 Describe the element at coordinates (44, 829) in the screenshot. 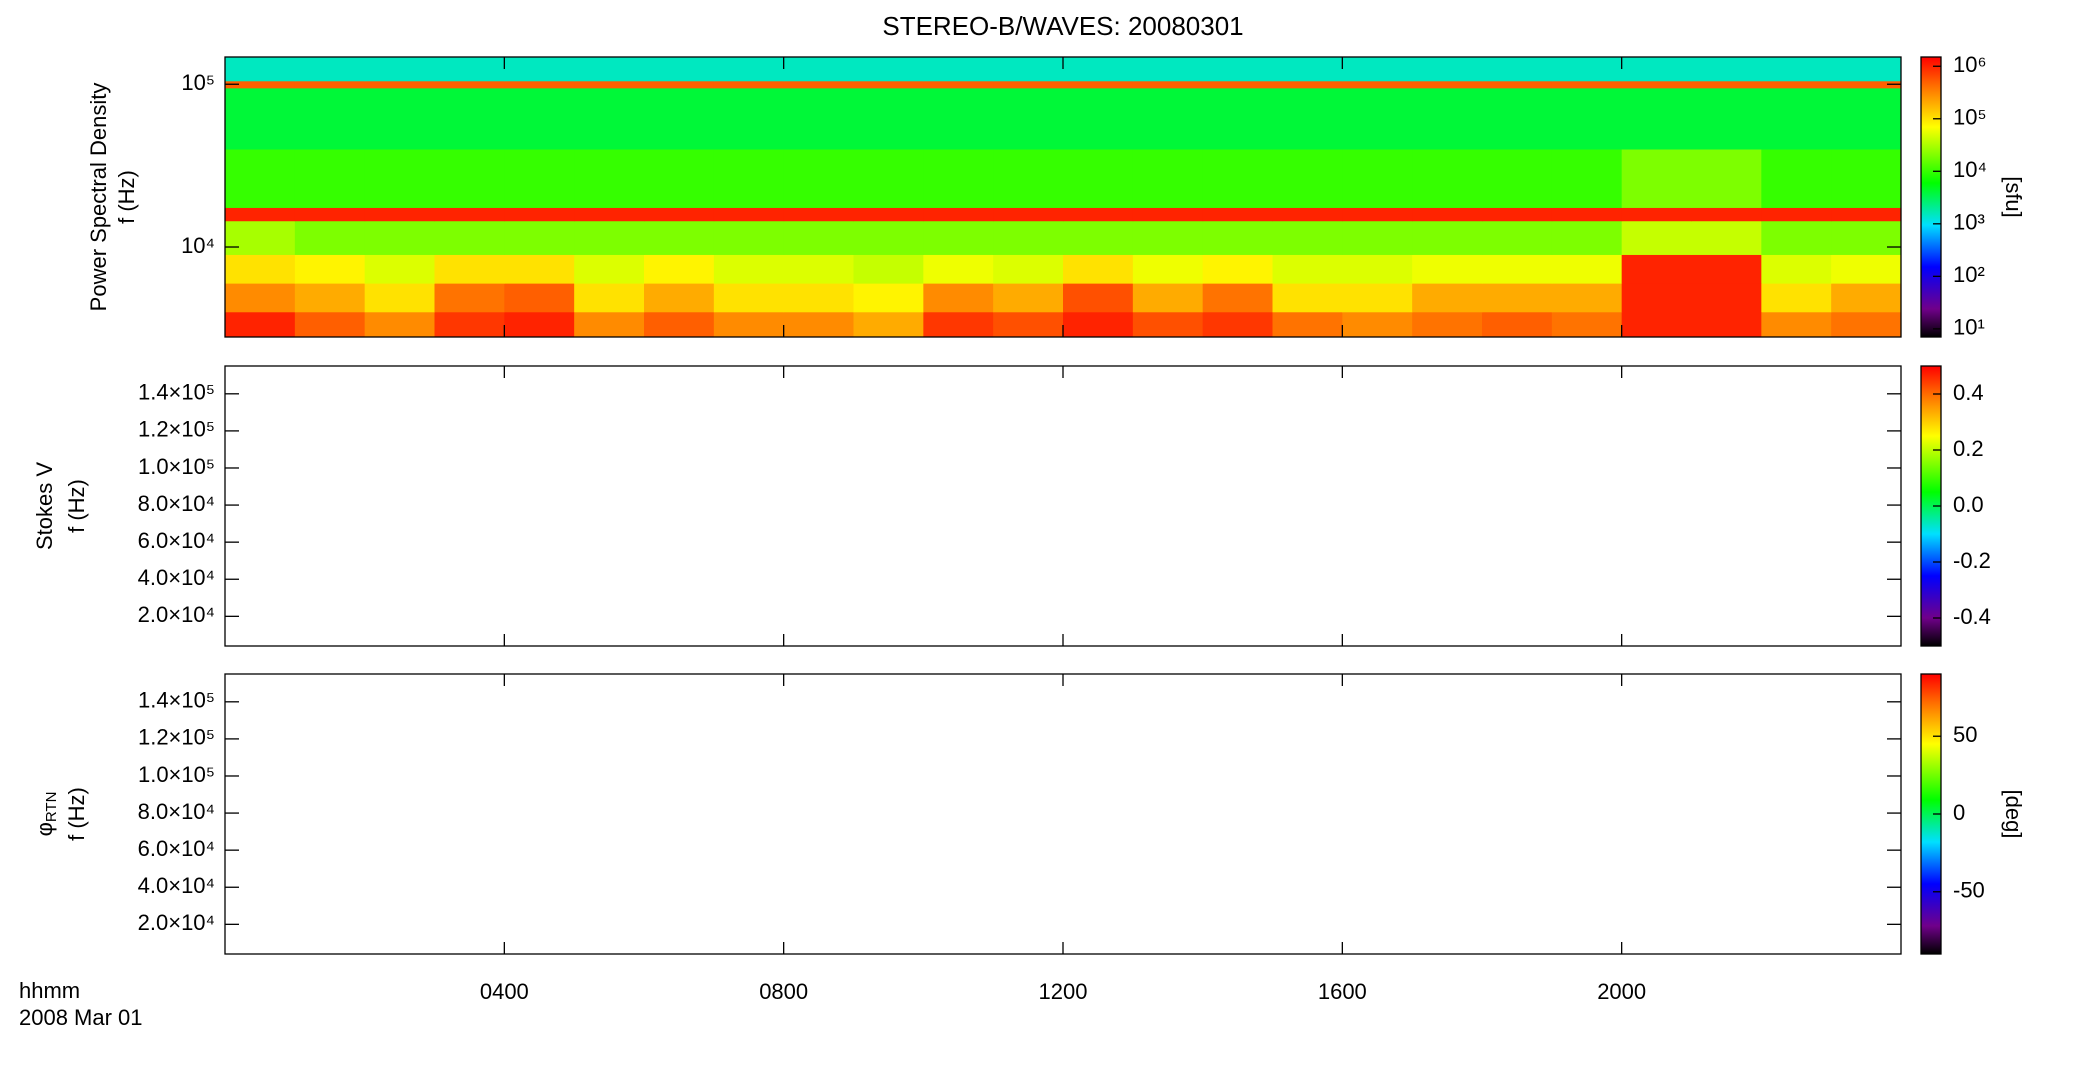

I see `label-symbol: φ` at that location.